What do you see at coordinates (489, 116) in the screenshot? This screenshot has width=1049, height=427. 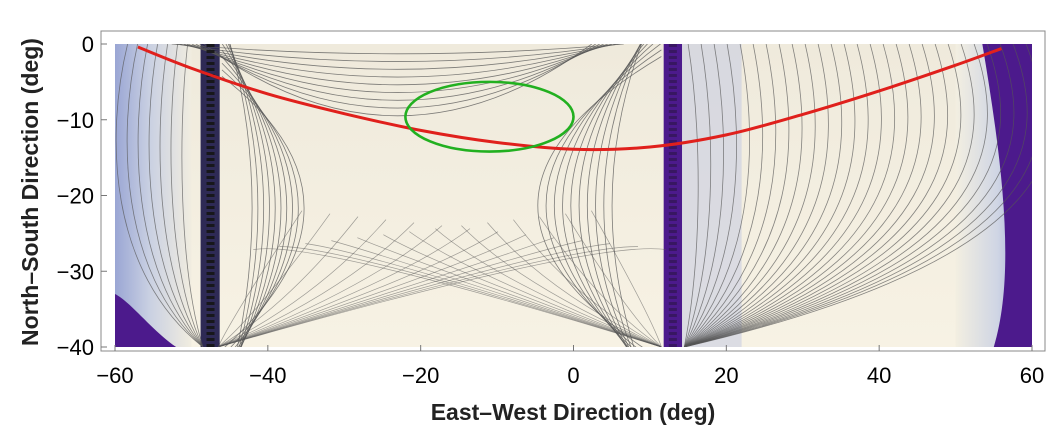 I see `green-ellipse` at bounding box center [489, 116].